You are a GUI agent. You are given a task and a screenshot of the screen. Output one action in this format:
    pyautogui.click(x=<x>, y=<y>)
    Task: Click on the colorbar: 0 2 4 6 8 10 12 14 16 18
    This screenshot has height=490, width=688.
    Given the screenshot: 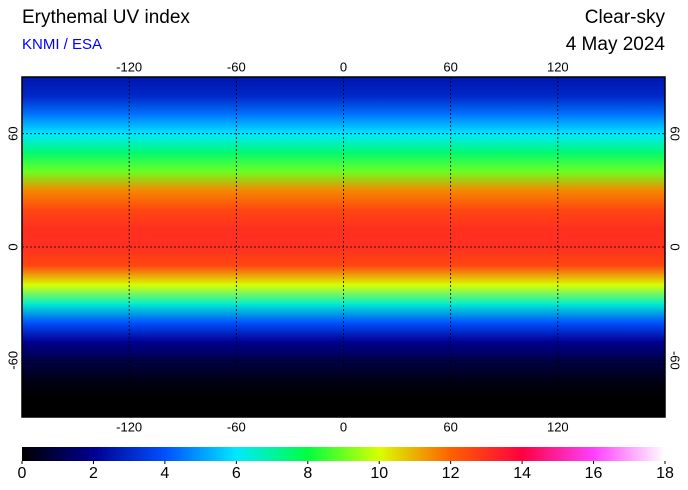 What is the action you would take?
    pyautogui.click(x=346, y=464)
    